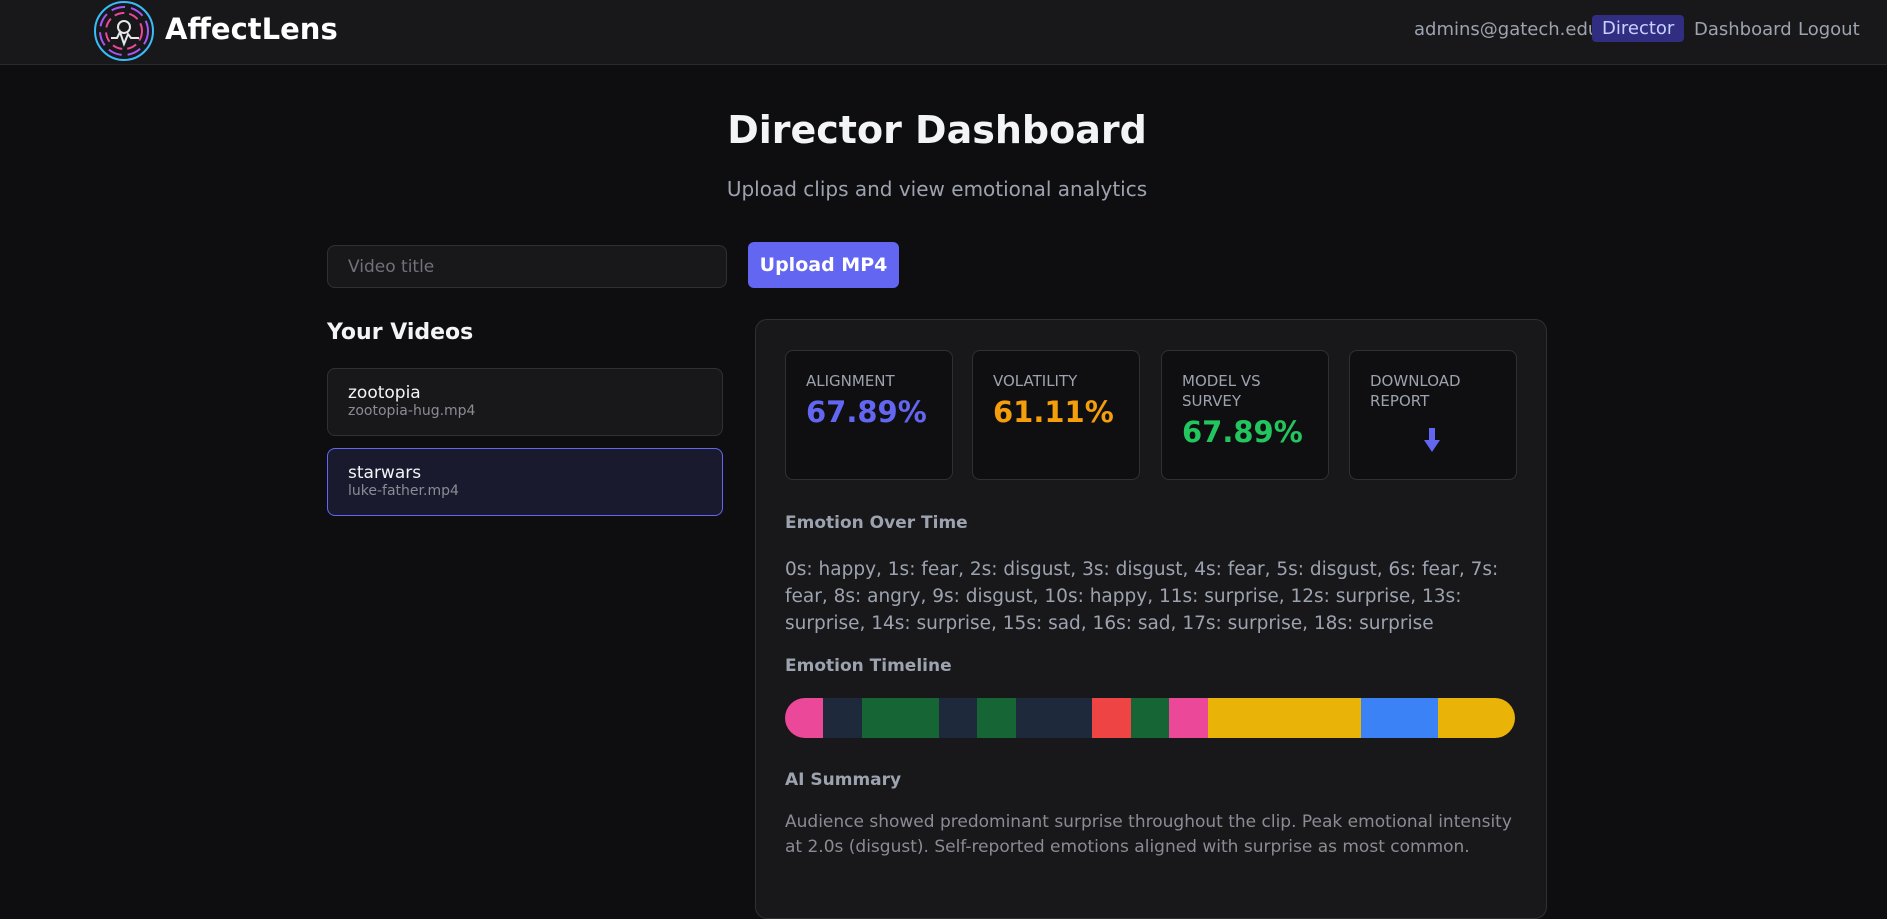  Describe the element at coordinates (1221, 391) in the screenshot. I see `stat-label: MODEL VS SURVEY` at that location.